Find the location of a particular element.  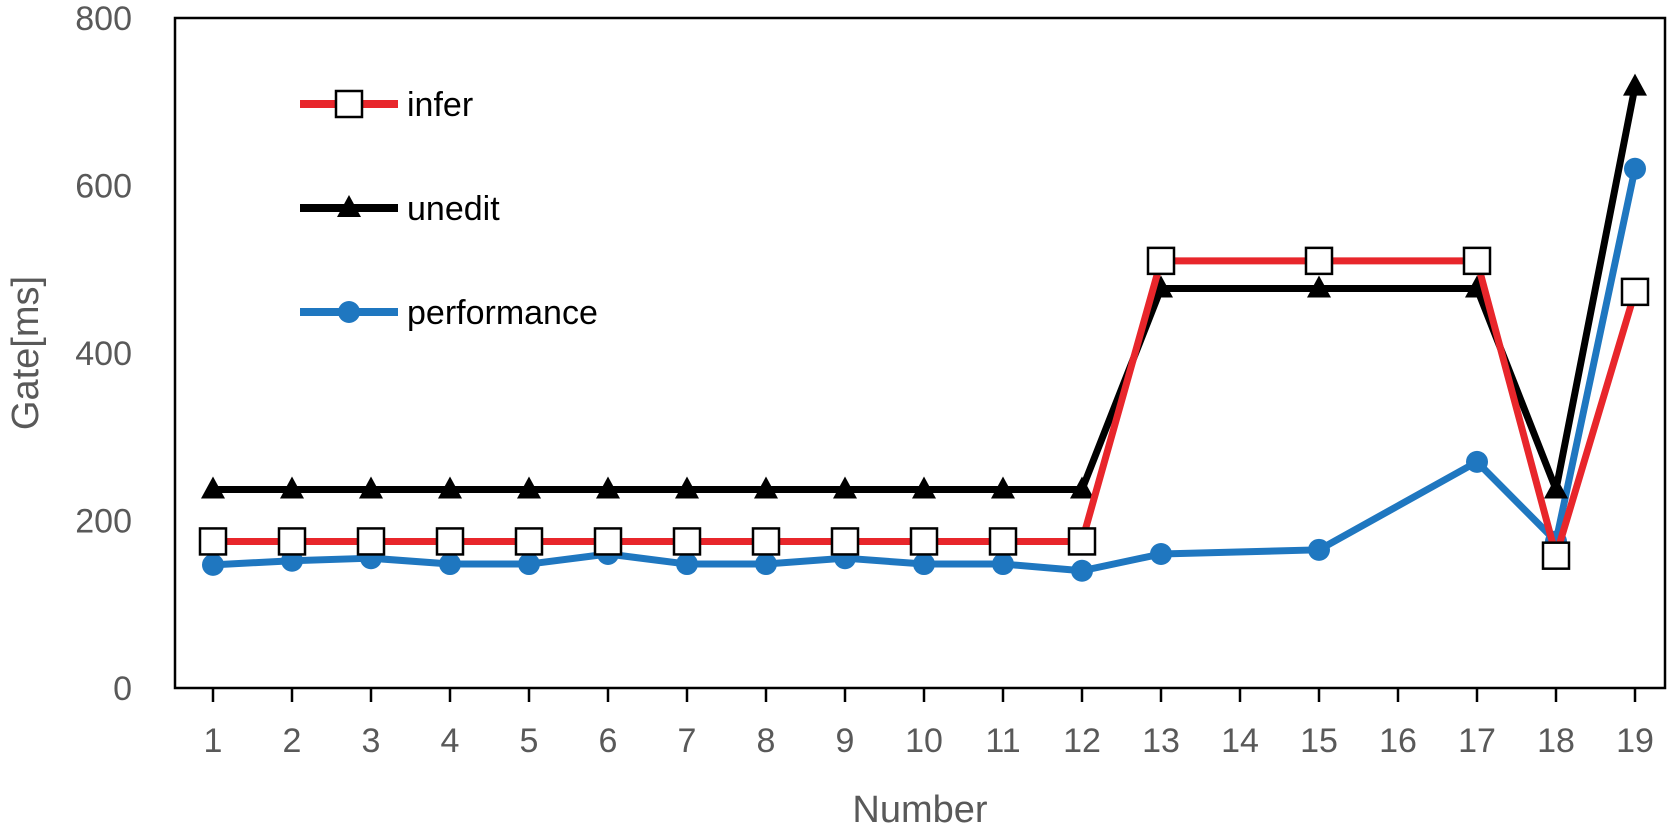

legend: infer unedit performance is located at coordinates (449, 209).